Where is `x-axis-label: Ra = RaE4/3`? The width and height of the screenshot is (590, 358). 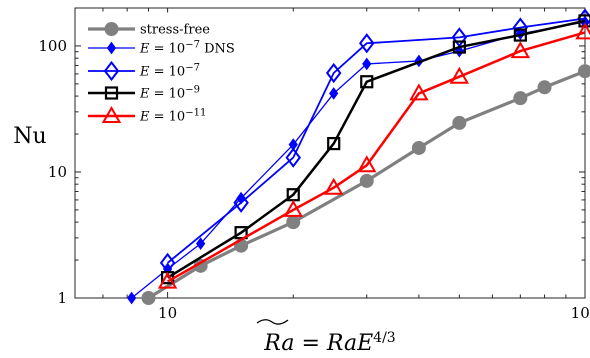
x-axis-label: Ra = RaE4/3 is located at coordinates (329, 343).